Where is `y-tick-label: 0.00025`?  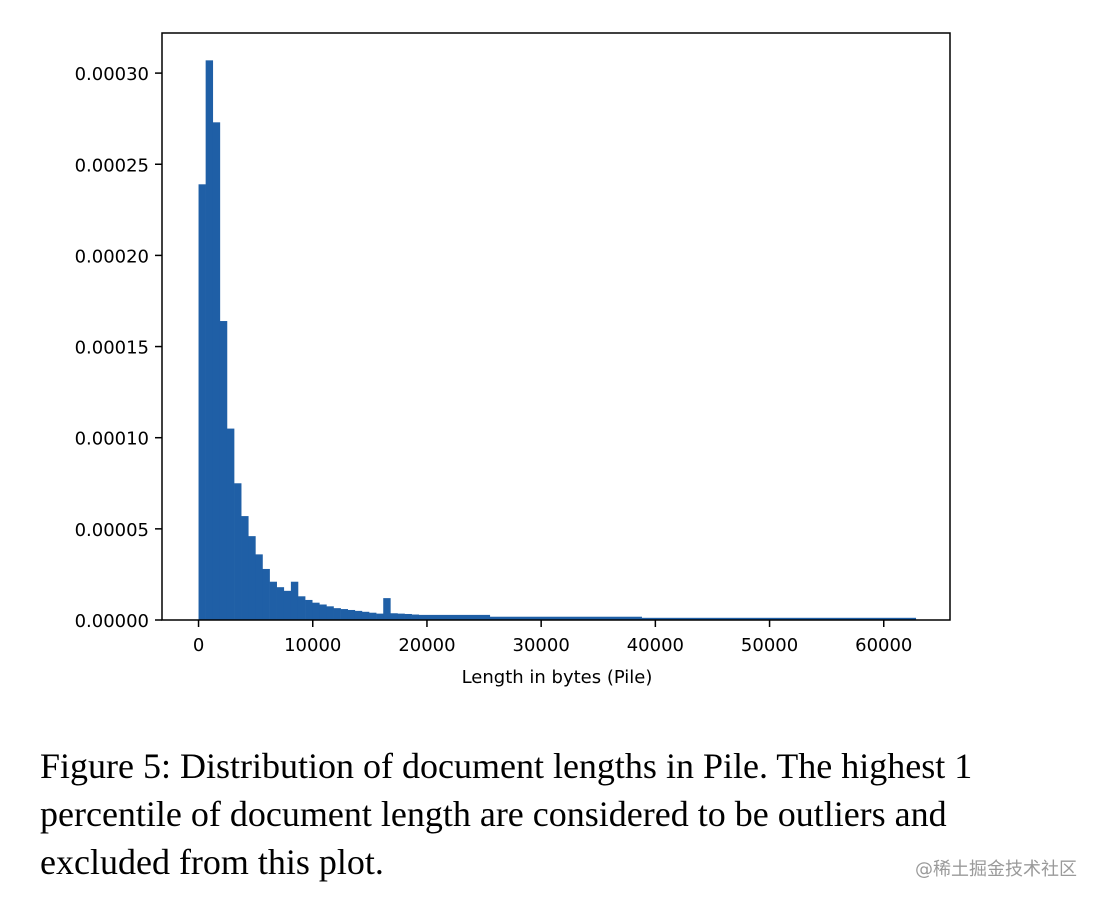
y-tick-label: 0.00025 is located at coordinates (112, 165).